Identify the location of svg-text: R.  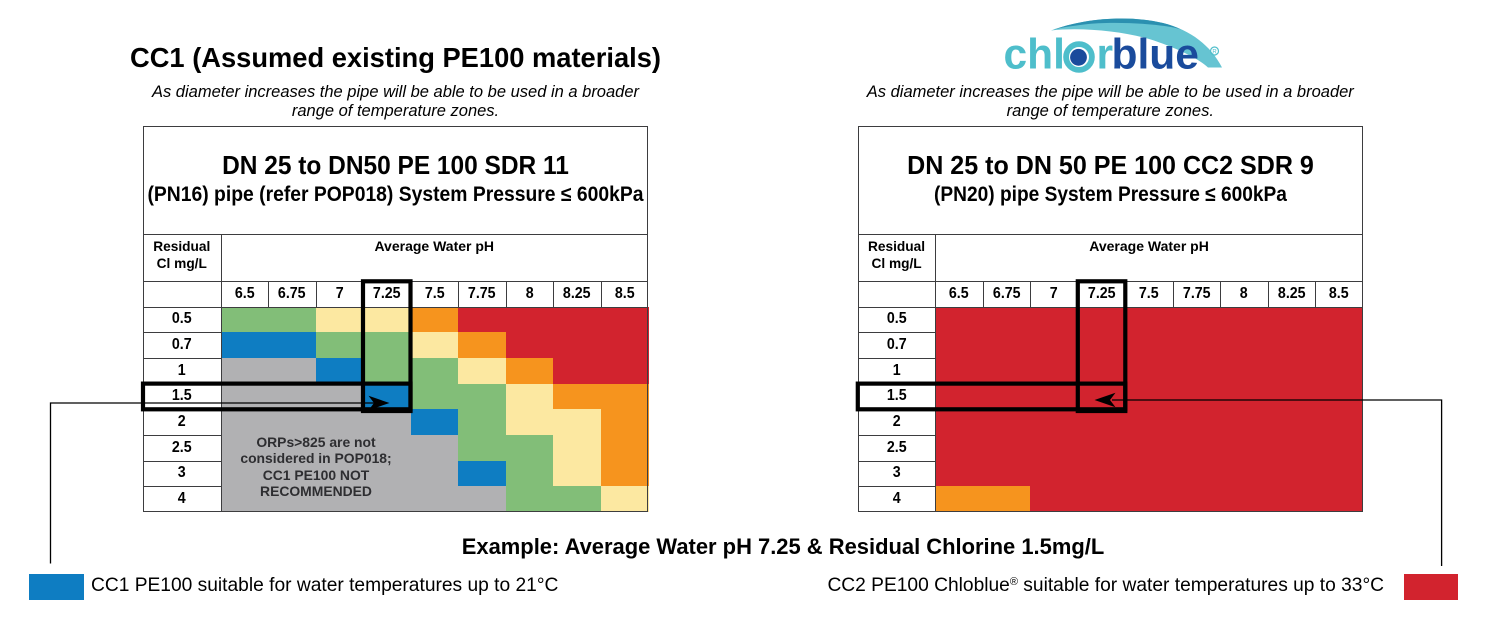
(1214, 53).